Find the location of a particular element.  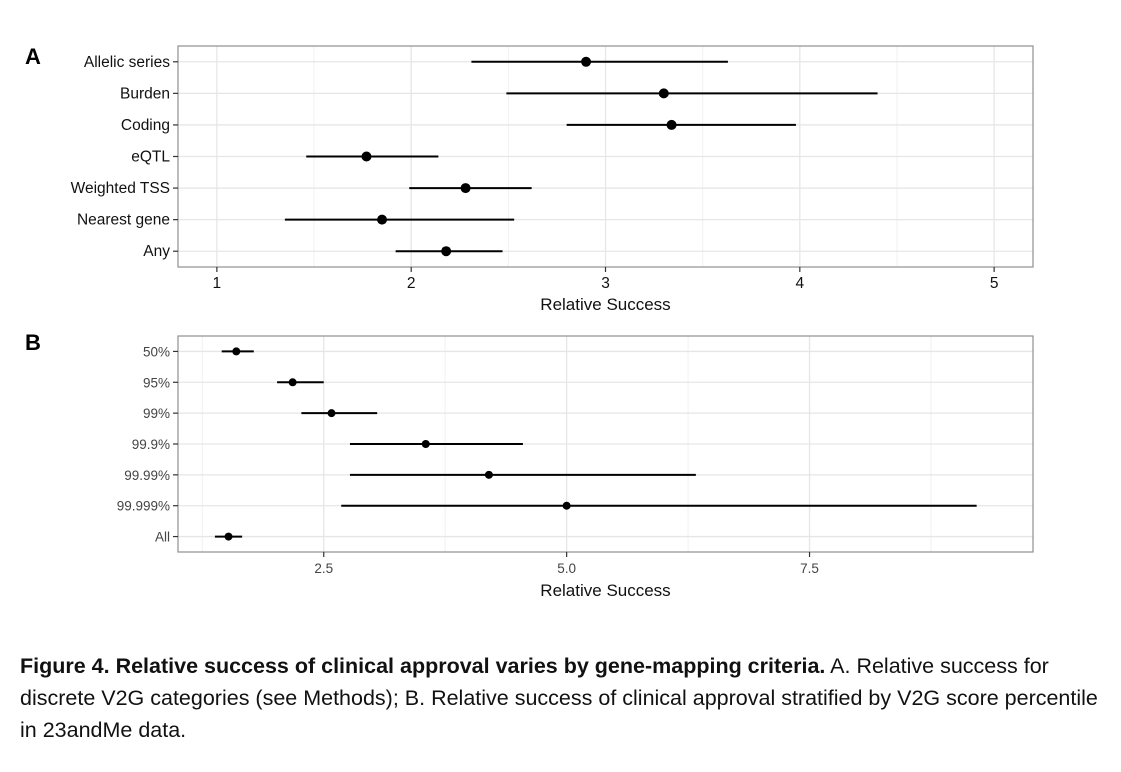

panel-label: B is located at coordinates (33, 342).